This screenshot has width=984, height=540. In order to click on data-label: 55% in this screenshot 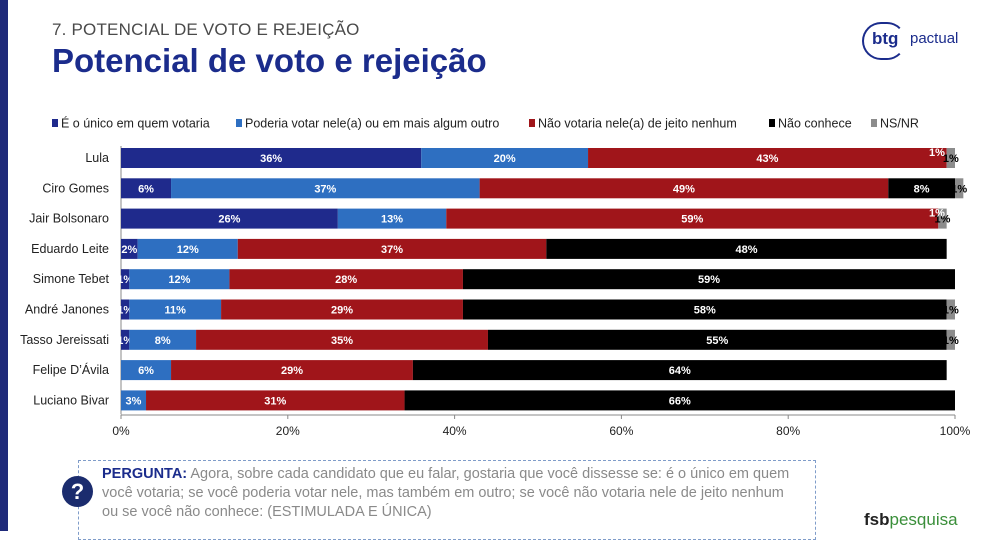, I will do `click(717, 341)`.